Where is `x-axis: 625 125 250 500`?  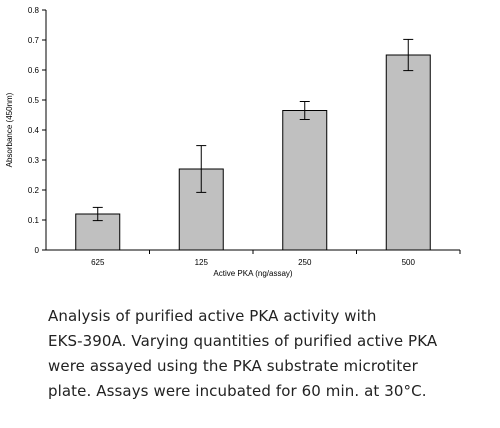 x-axis: 625 125 250 500 is located at coordinates (253, 258).